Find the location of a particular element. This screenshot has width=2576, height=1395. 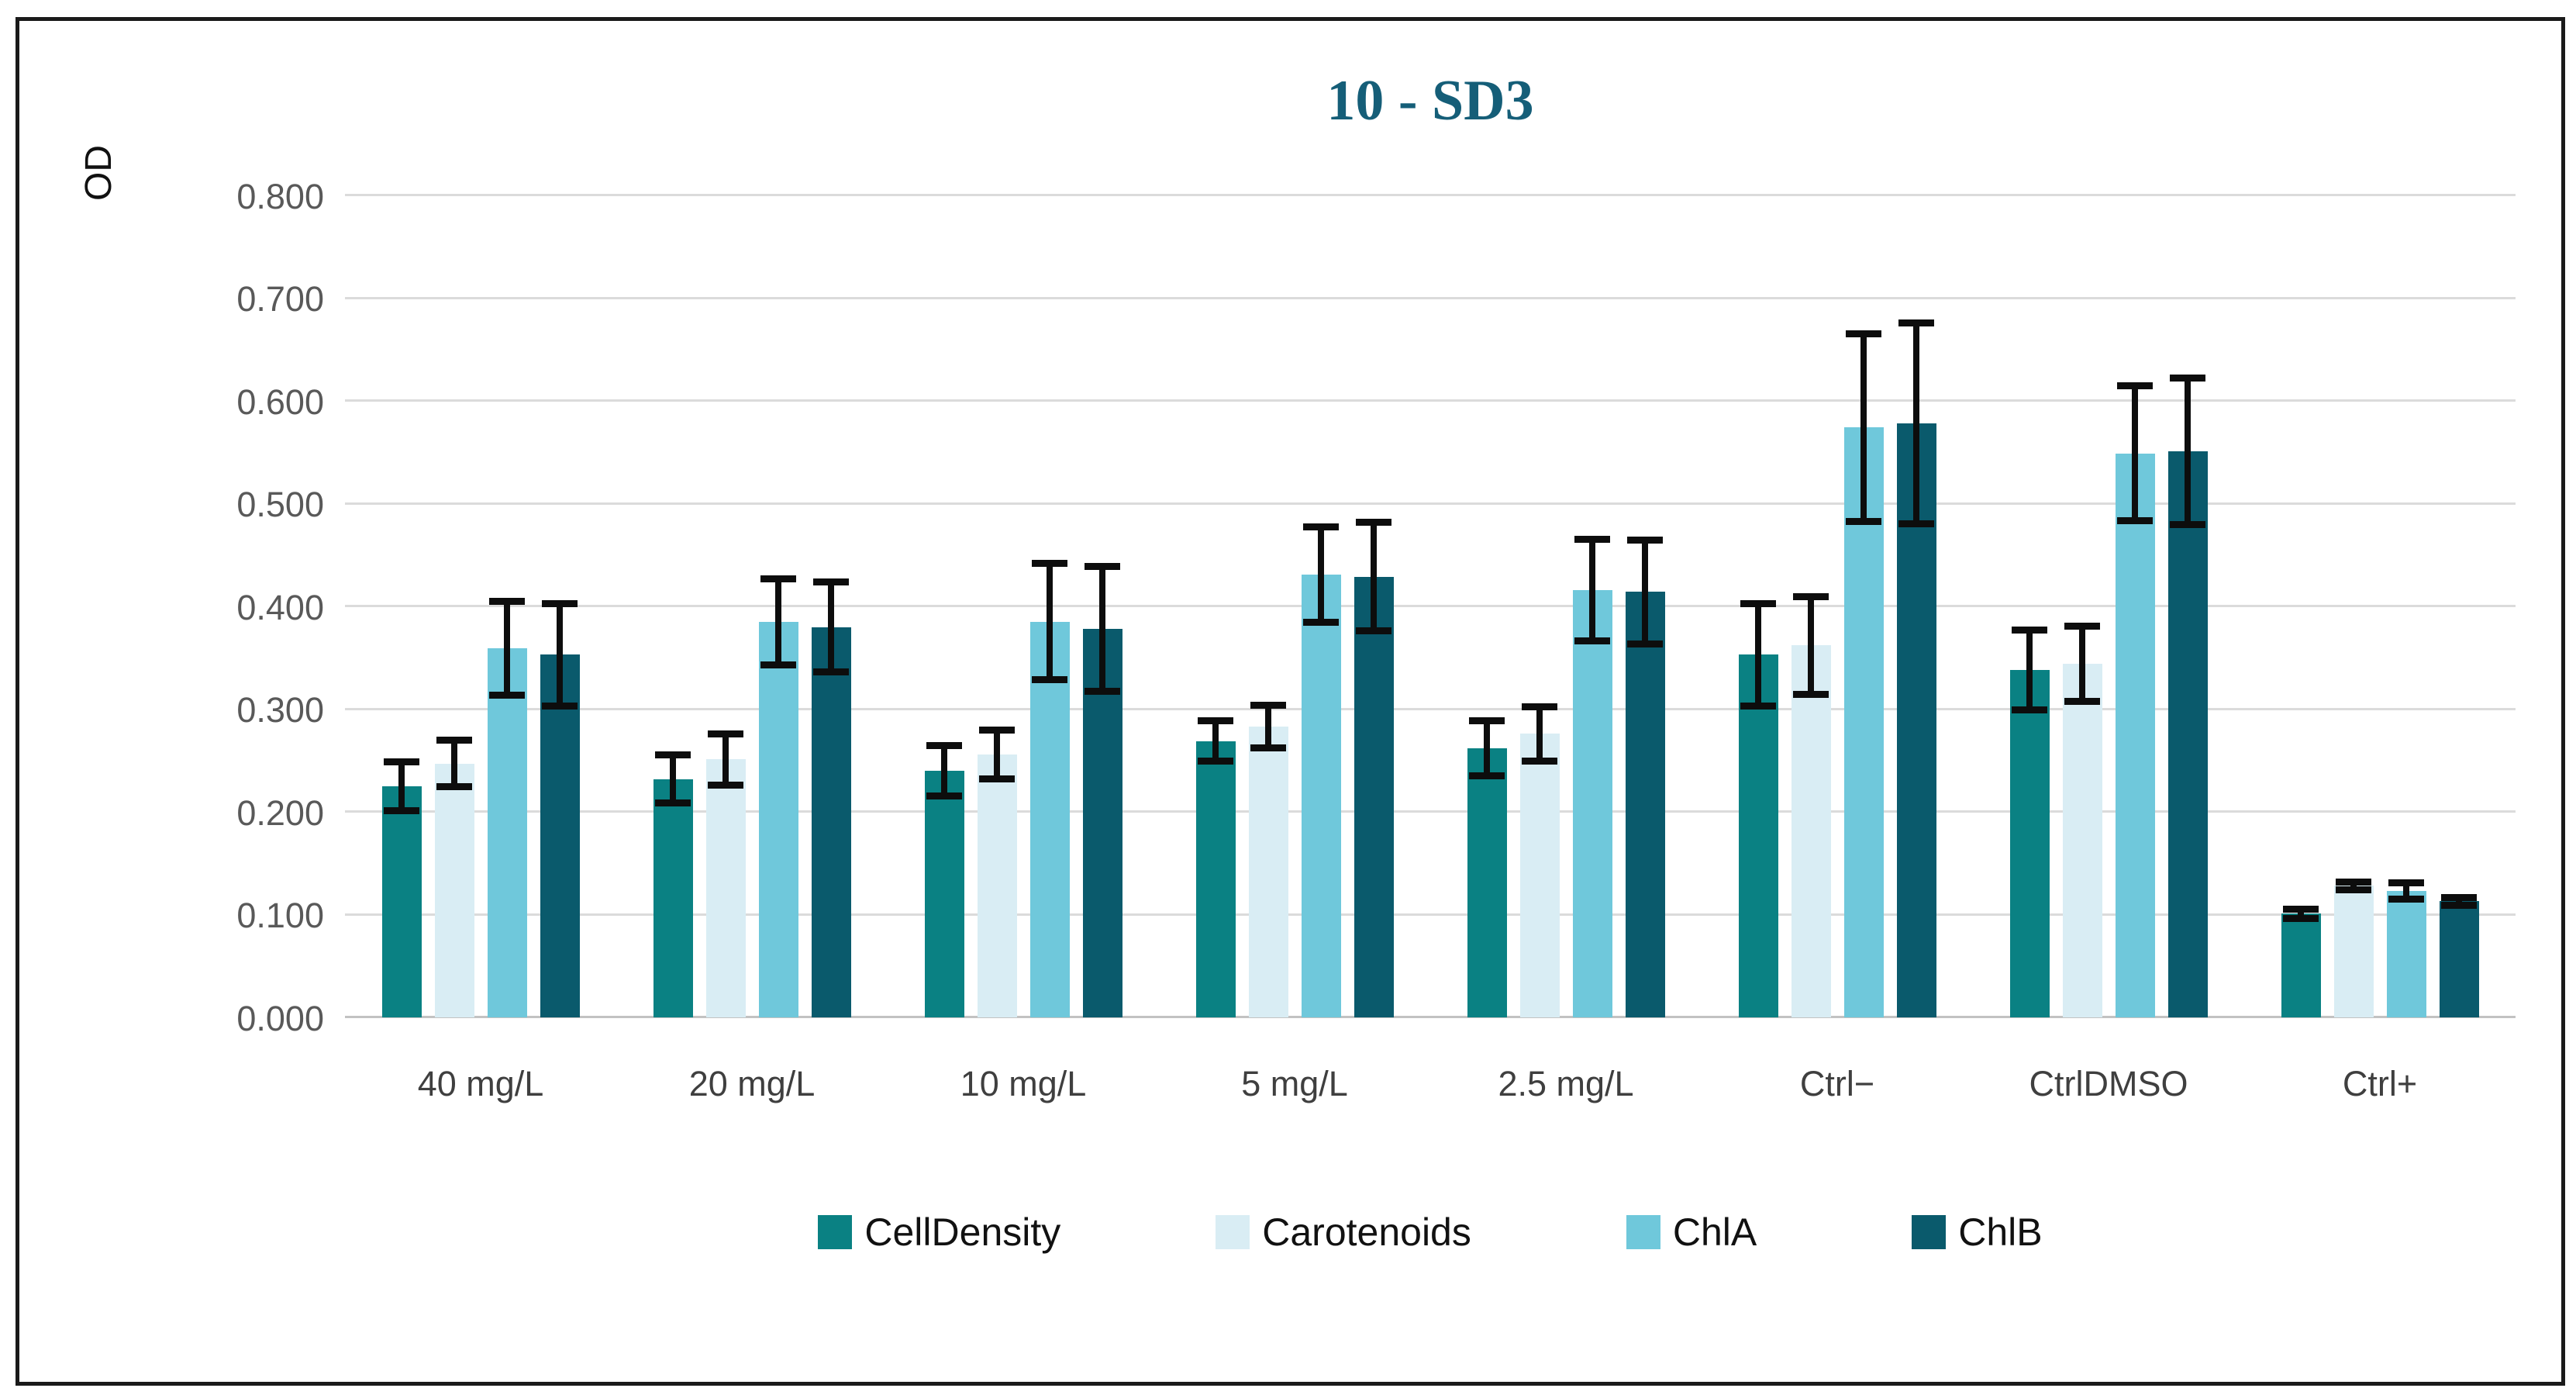

y-tick-label: 0.200 is located at coordinates (280, 812).